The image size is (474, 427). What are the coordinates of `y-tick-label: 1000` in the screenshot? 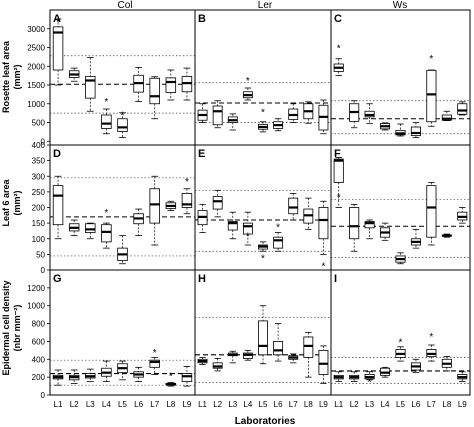 It's located at (36, 306).